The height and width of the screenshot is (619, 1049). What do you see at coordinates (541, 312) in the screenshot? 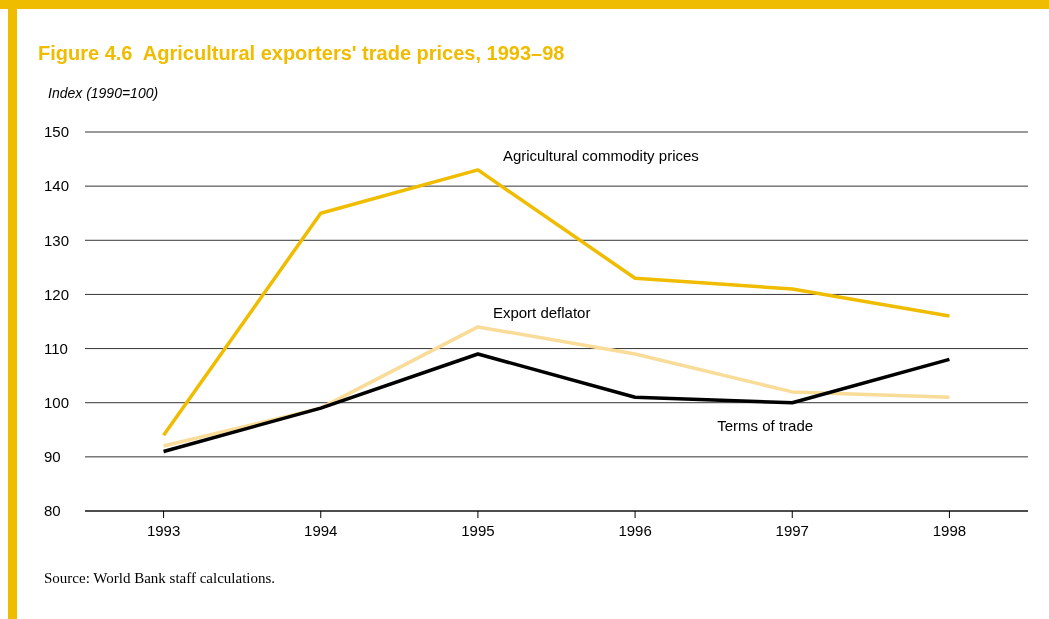
I see `series-label: Export deflator` at bounding box center [541, 312].